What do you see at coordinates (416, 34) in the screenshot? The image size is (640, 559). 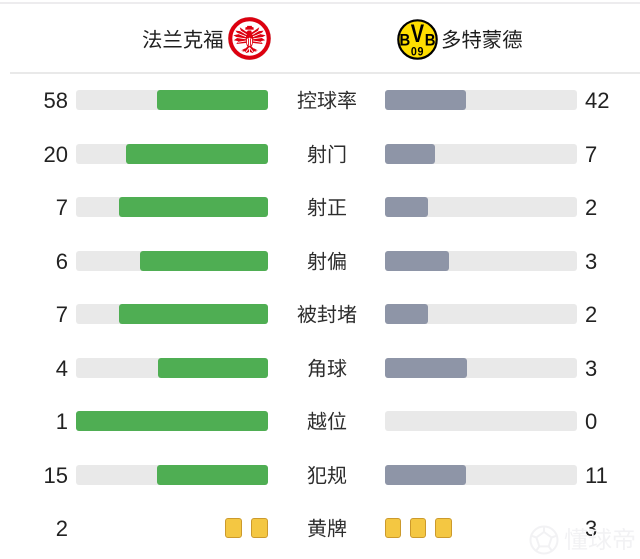 I see `svg-text: V` at bounding box center [416, 34].